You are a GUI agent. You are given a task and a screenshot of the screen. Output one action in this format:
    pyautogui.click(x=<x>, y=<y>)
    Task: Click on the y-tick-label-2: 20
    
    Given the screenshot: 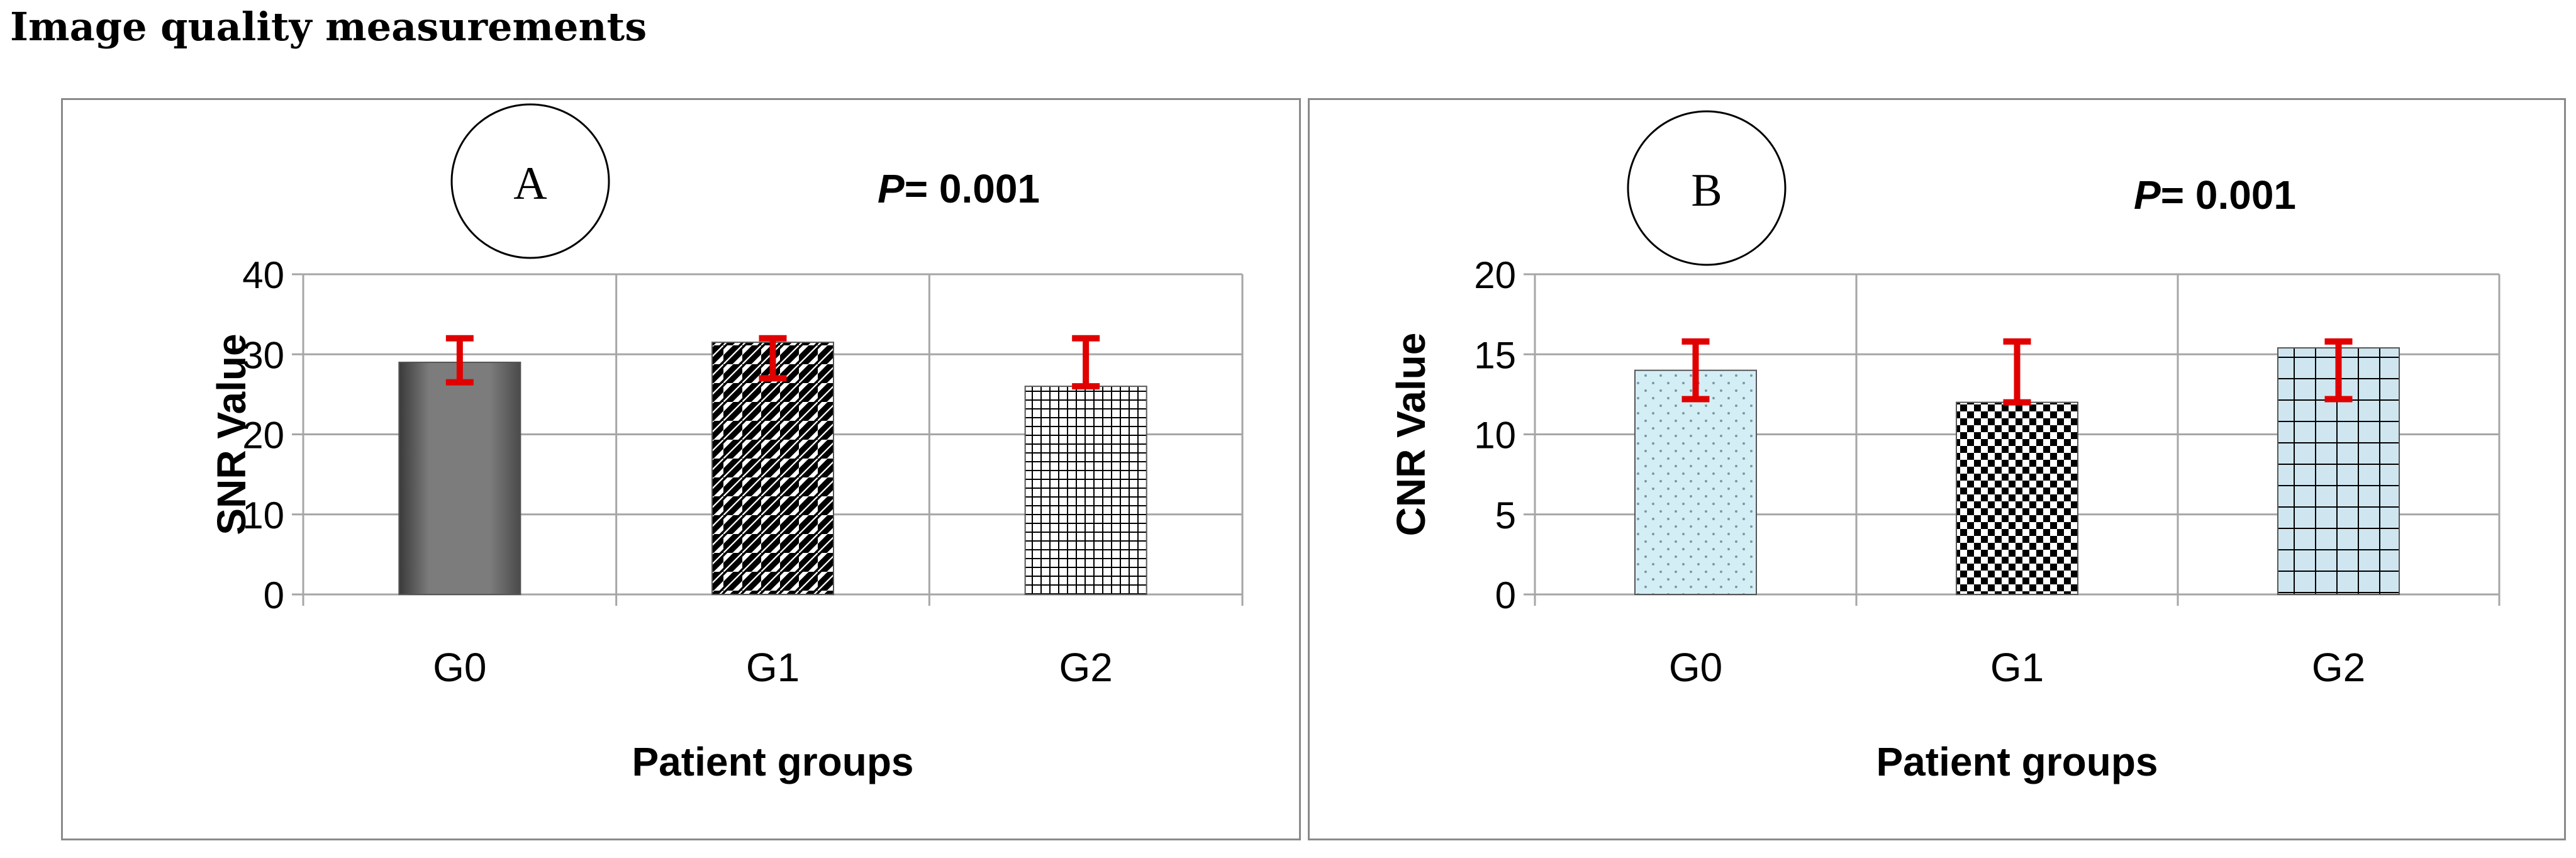 What is the action you would take?
    pyautogui.click(x=263, y=436)
    